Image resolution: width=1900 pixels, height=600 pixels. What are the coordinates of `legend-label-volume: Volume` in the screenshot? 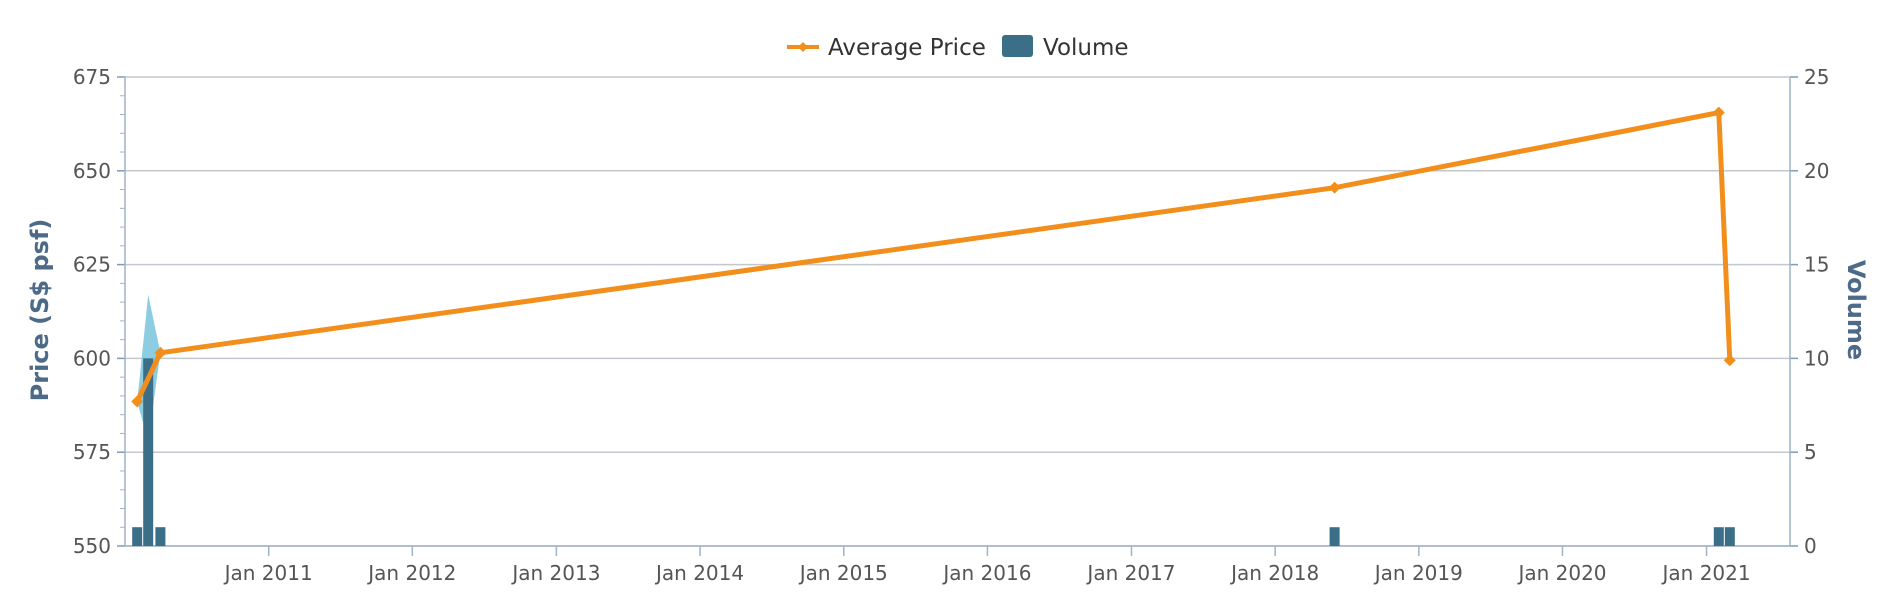 It's located at (1086, 48).